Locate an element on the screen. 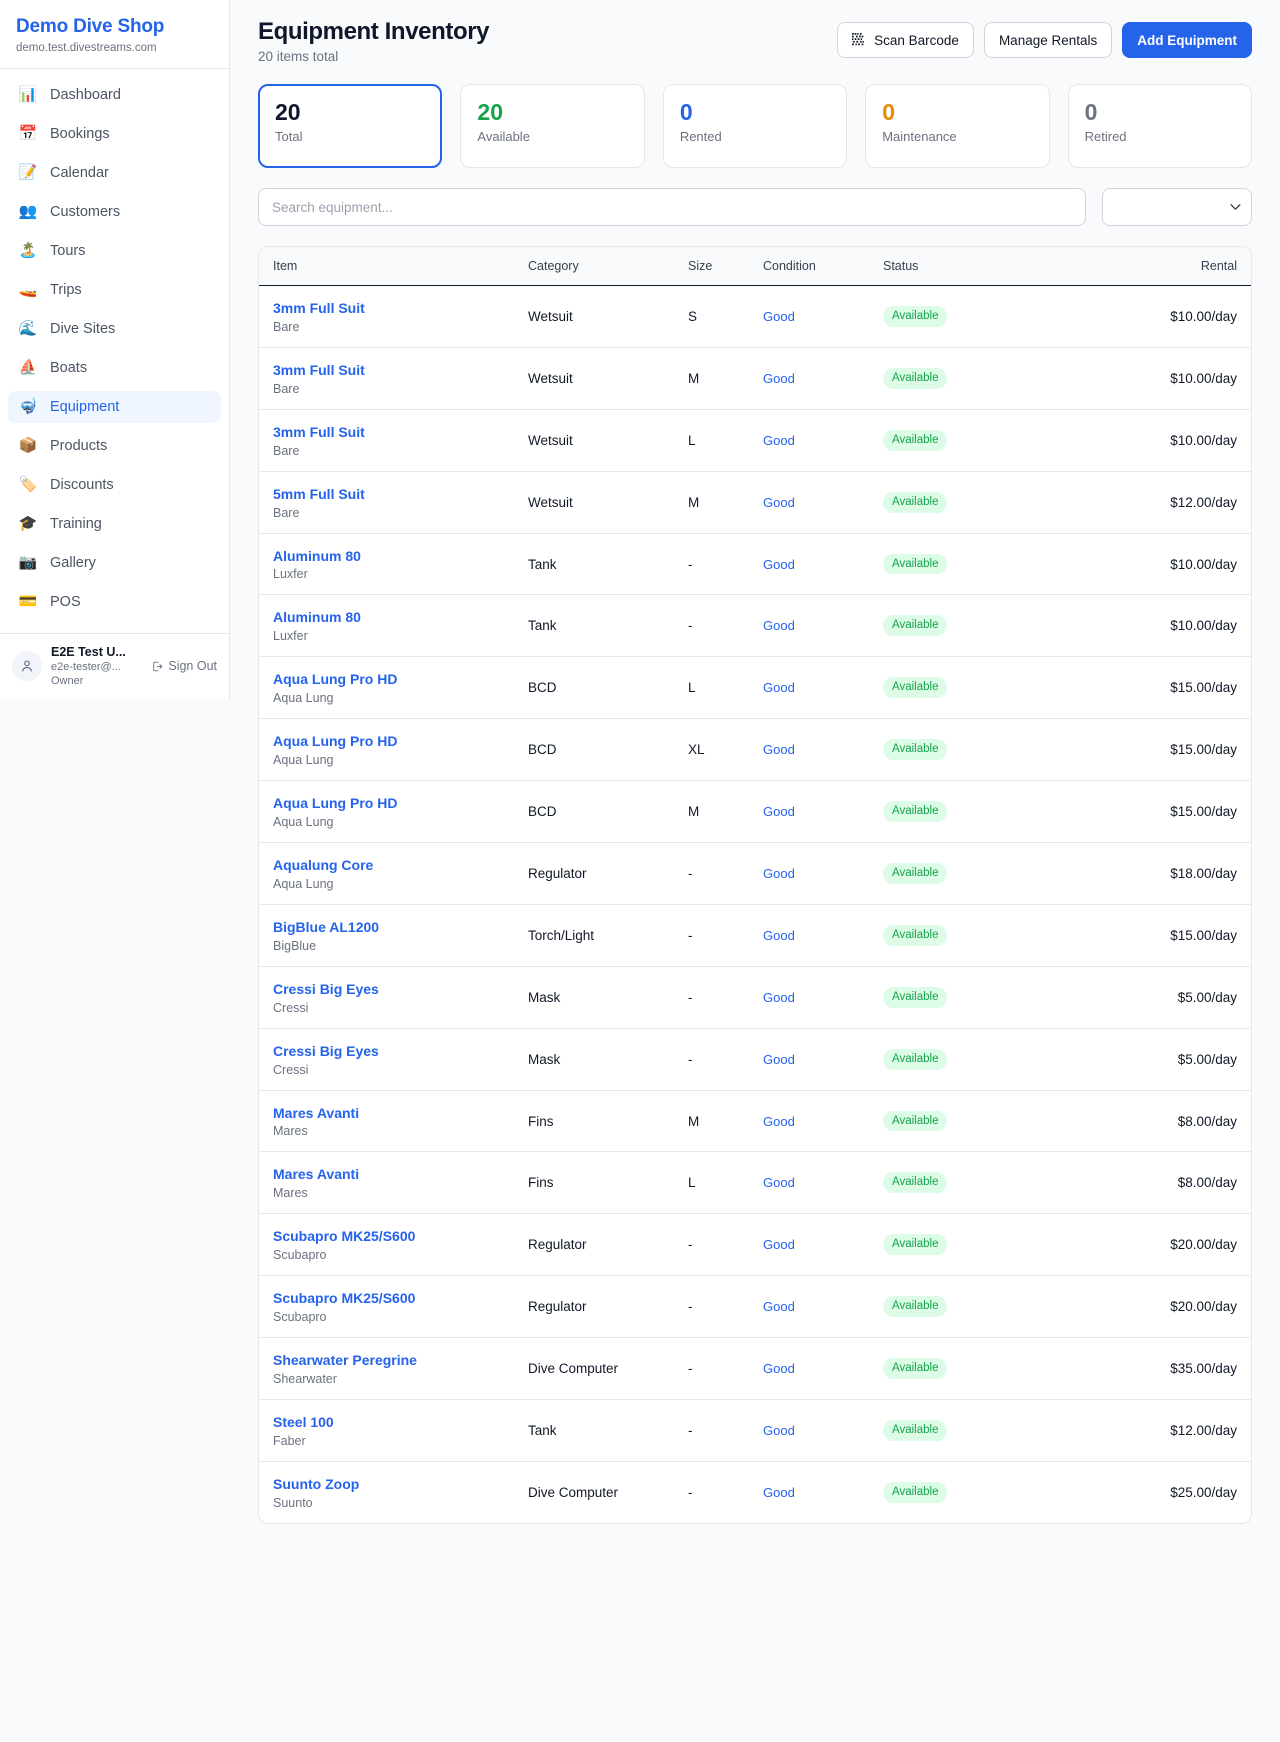 The height and width of the screenshot is (1742, 1280). item-link: BigBlue AL1200 is located at coordinates (326, 926).